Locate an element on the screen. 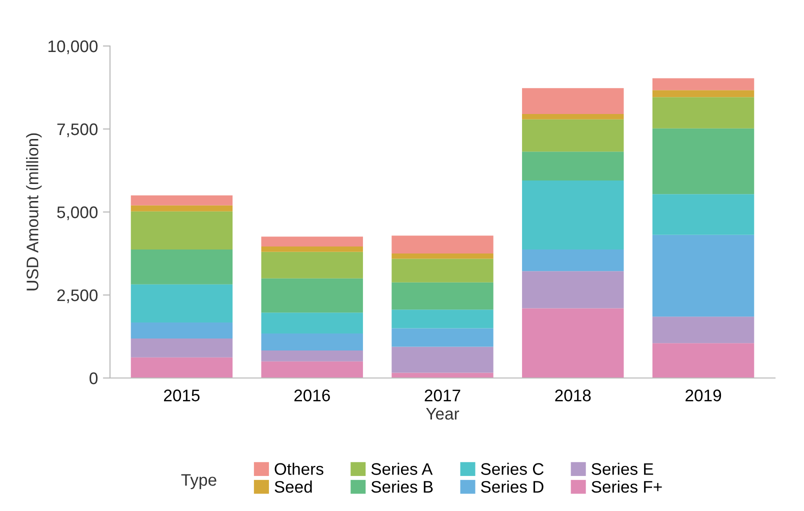 Image resolution: width=804 pixels, height=511 pixels. y-axis-title: USD Amount (million) is located at coordinates (34, 211).